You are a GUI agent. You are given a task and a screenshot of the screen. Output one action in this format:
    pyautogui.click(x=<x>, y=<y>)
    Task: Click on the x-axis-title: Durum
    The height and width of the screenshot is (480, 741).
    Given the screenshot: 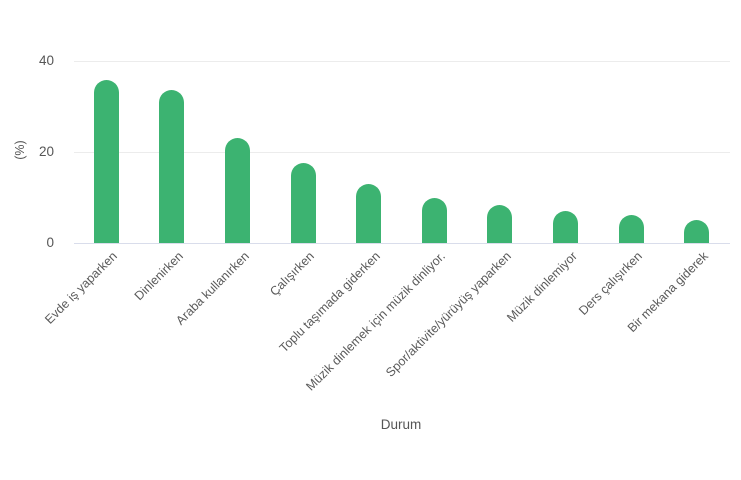 What is the action you would take?
    pyautogui.click(x=401, y=424)
    